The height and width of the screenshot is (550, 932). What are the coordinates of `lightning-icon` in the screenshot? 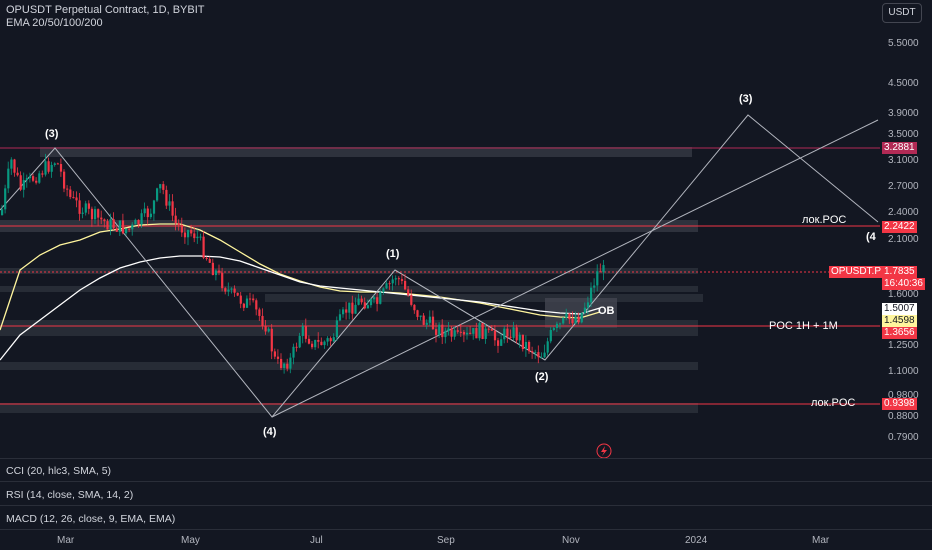 It's located at (604, 451).